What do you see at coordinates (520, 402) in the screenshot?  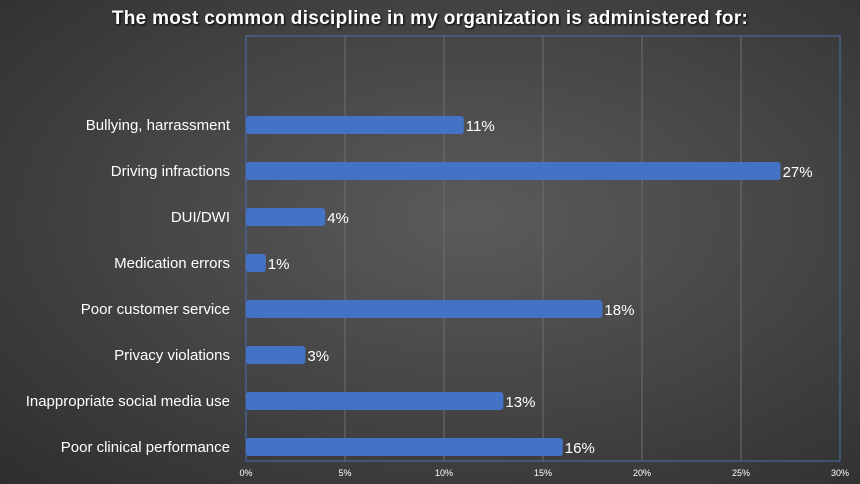 I see `data-label: 13%` at bounding box center [520, 402].